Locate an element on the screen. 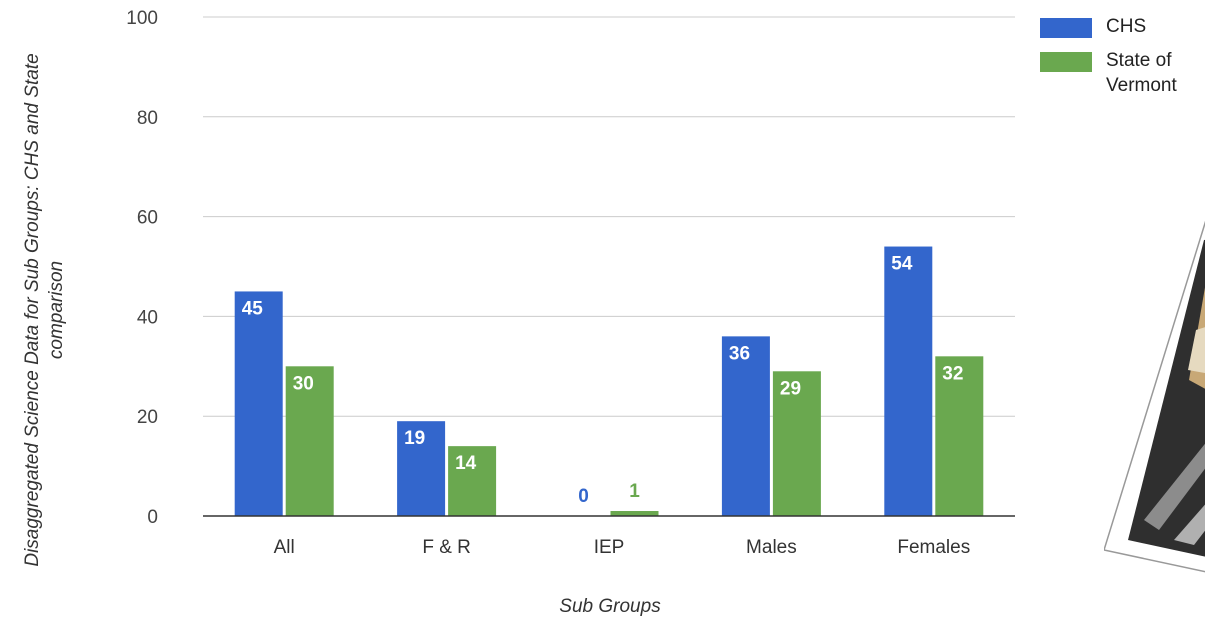 This screenshot has height=628, width=1205. legend: CHS State of Vermont is located at coordinates (1122, 53).